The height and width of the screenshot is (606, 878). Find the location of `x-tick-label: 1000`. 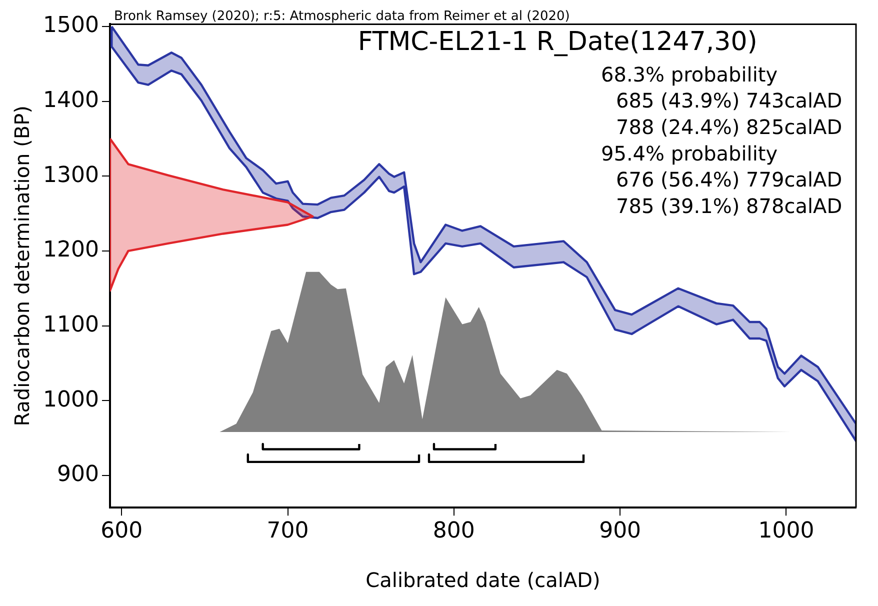

x-tick-label: 1000 is located at coordinates (786, 531).